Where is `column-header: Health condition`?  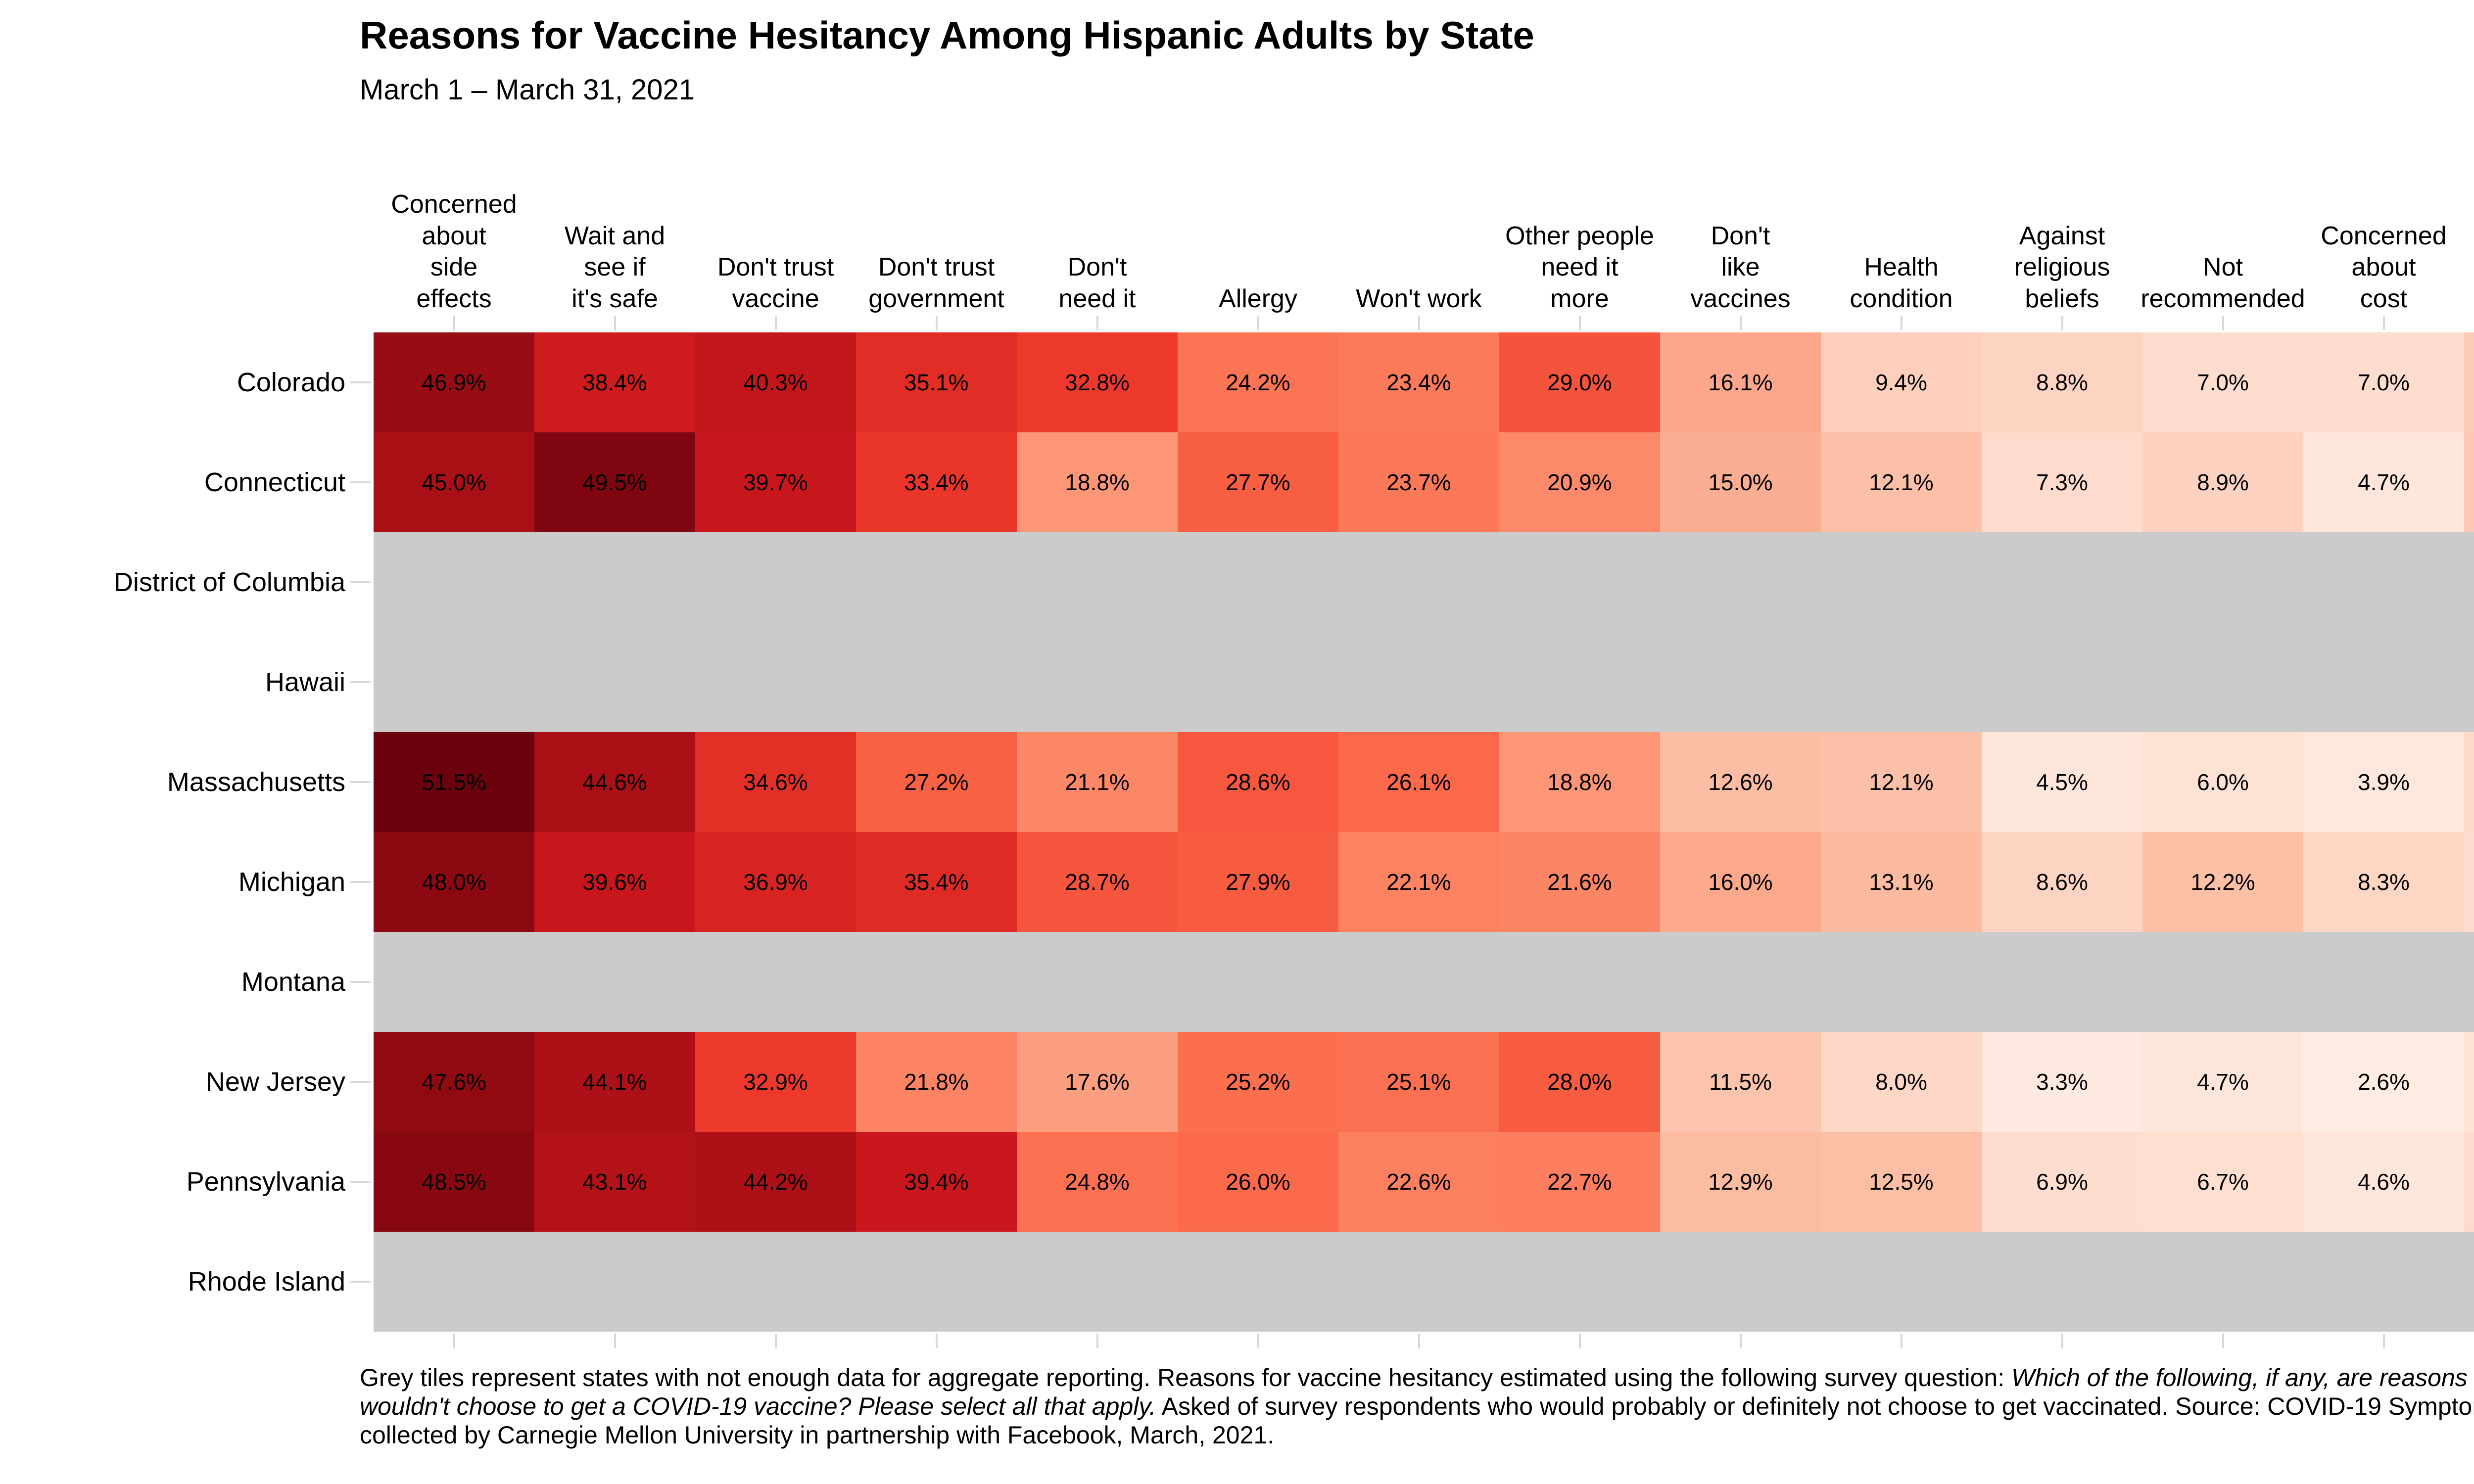 column-header: Health condition is located at coordinates (1902, 283).